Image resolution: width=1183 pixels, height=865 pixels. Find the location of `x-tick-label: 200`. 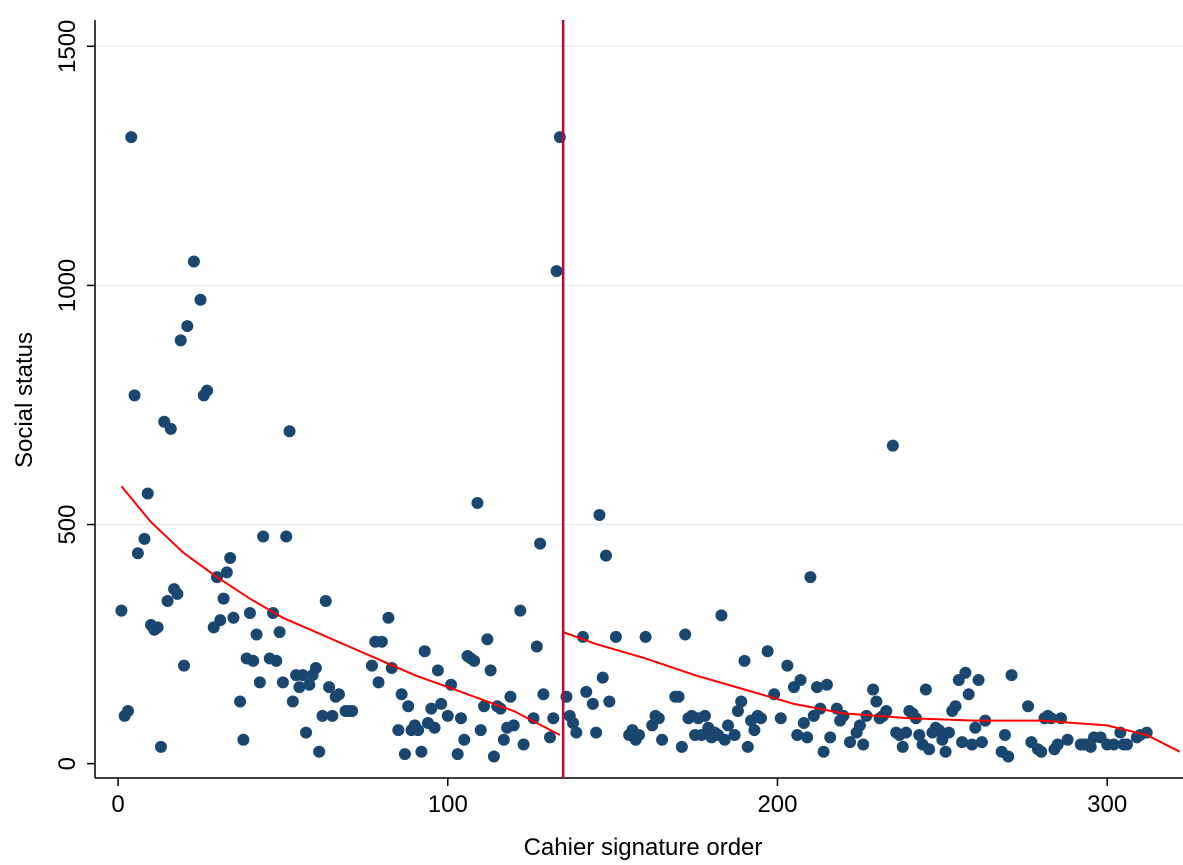

x-tick-label: 200 is located at coordinates (777, 804).